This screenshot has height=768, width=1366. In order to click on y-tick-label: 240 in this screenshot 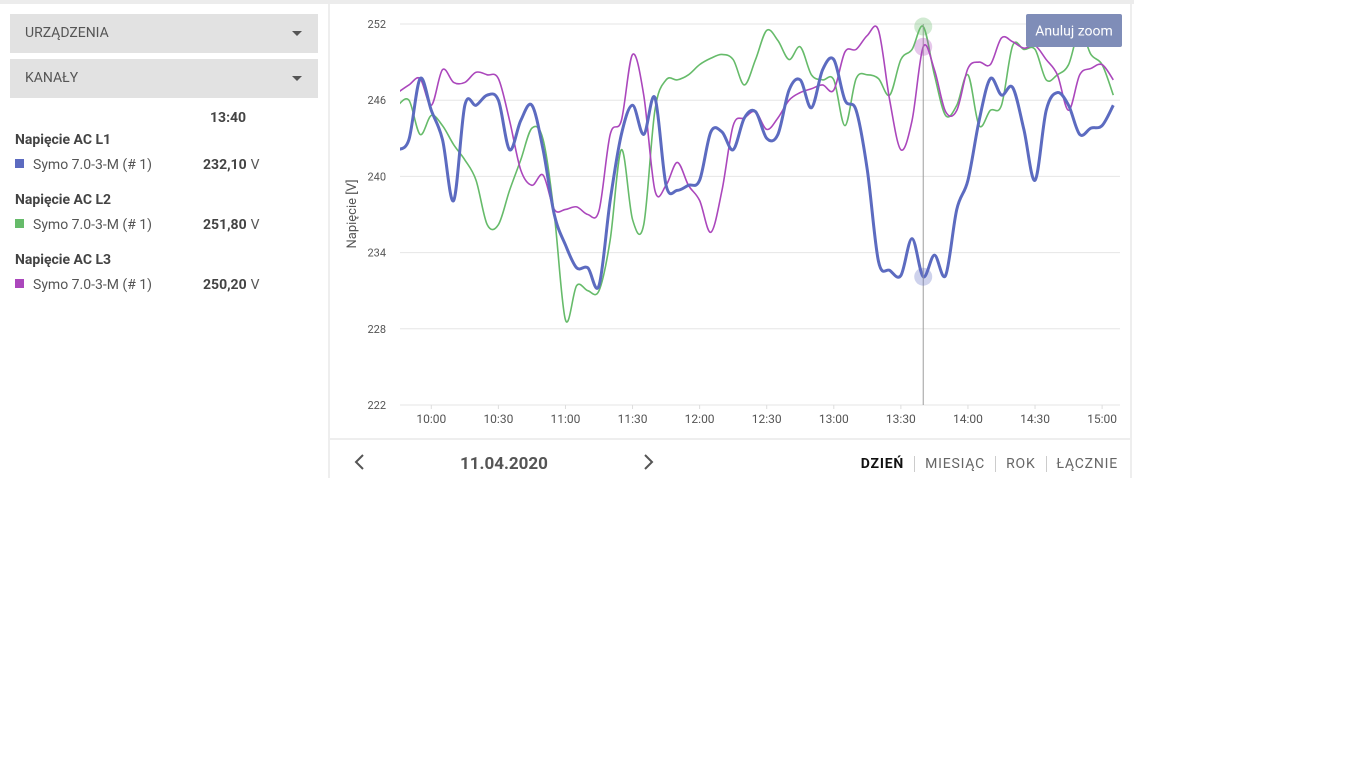, I will do `click(376, 176)`.